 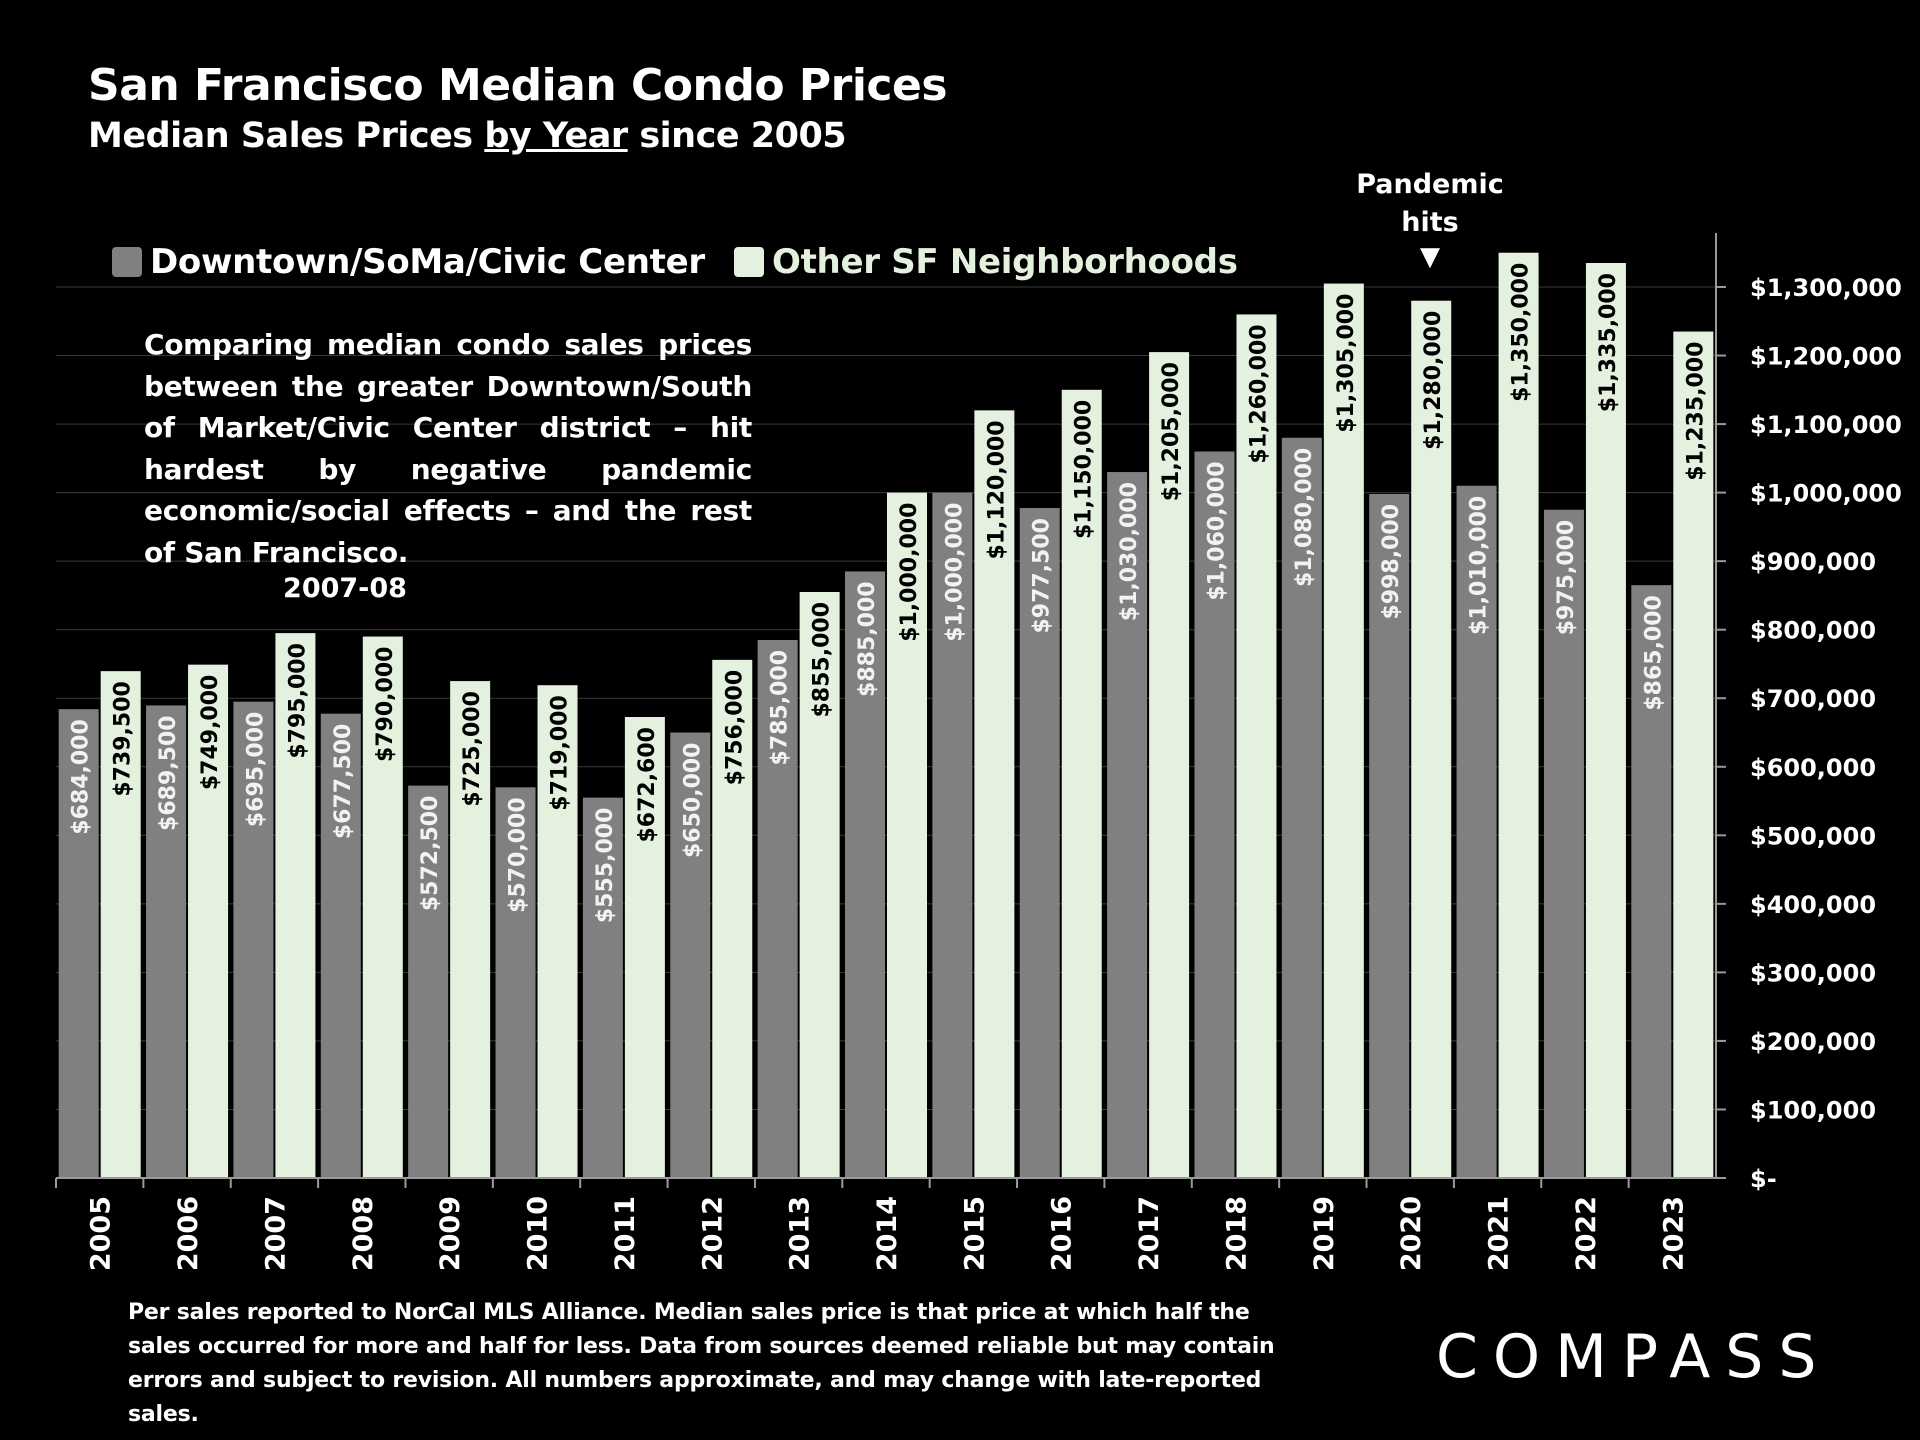 What do you see at coordinates (1411, 1233) in the screenshot?
I see `x-tick-label: 2020` at bounding box center [1411, 1233].